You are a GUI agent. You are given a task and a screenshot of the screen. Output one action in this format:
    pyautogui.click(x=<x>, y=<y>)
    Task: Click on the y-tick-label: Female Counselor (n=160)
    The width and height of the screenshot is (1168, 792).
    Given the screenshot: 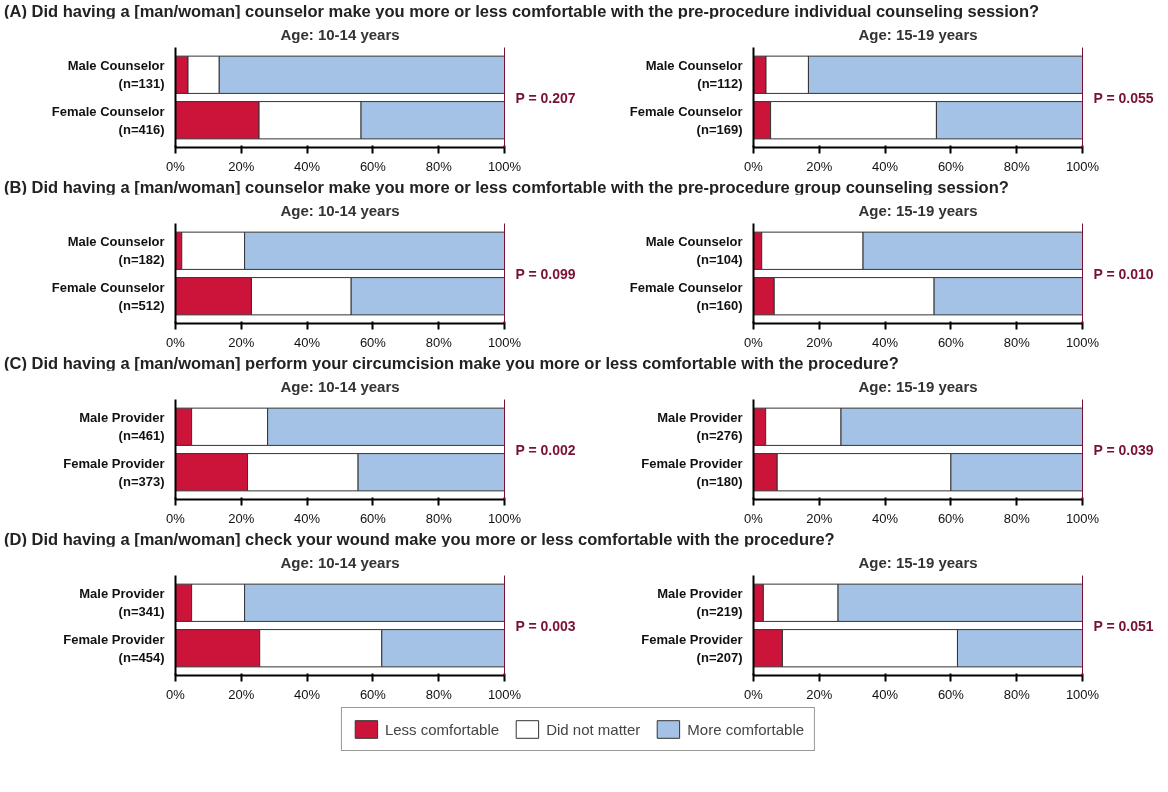 What is the action you would take?
    pyautogui.click(x=686, y=296)
    